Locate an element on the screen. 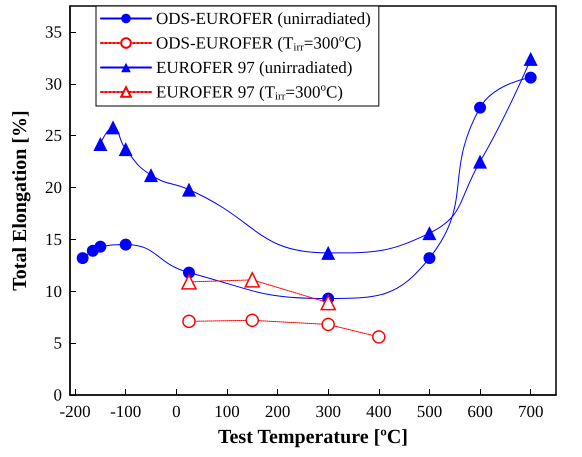 This screenshot has height=457, width=582. x-tick-label: -200 is located at coordinates (75, 411).